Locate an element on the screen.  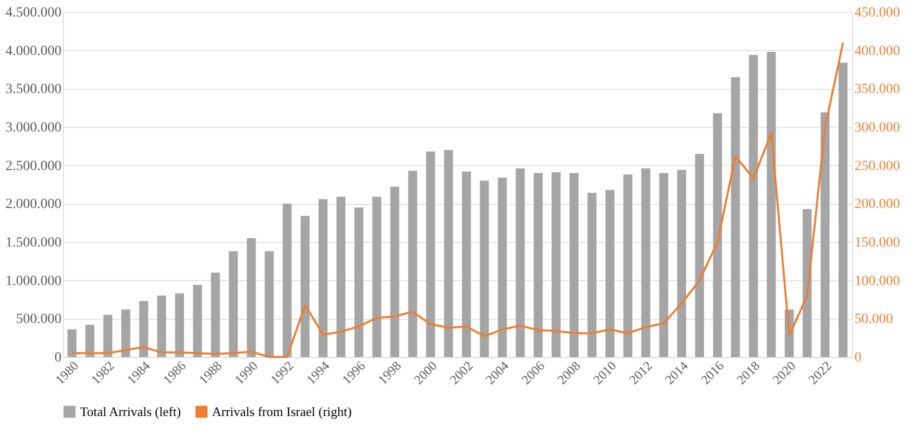
y-tick-label: 4.000.000 is located at coordinates (34, 51).